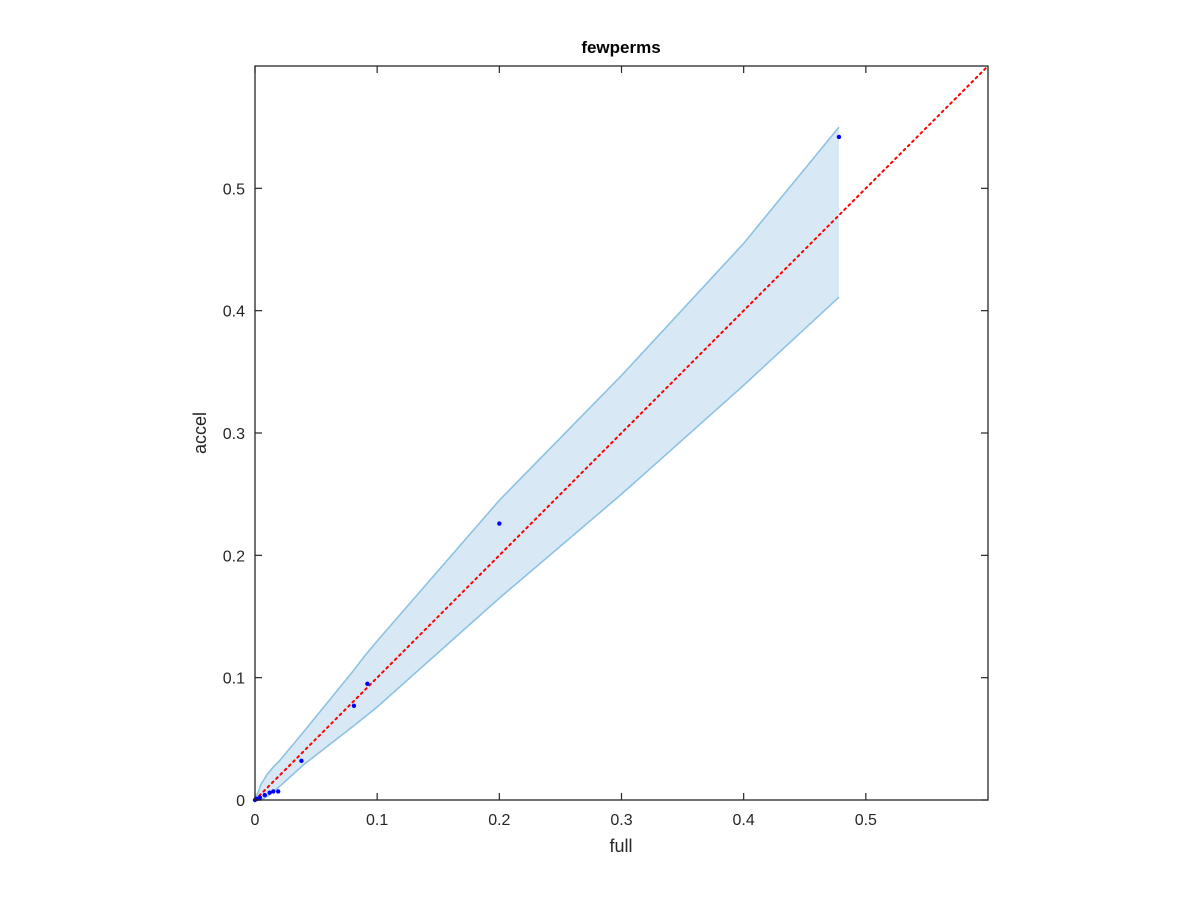 This screenshot has width=1200, height=900. What do you see at coordinates (499, 820) in the screenshot?
I see `x-tick-label: 0.2` at bounding box center [499, 820].